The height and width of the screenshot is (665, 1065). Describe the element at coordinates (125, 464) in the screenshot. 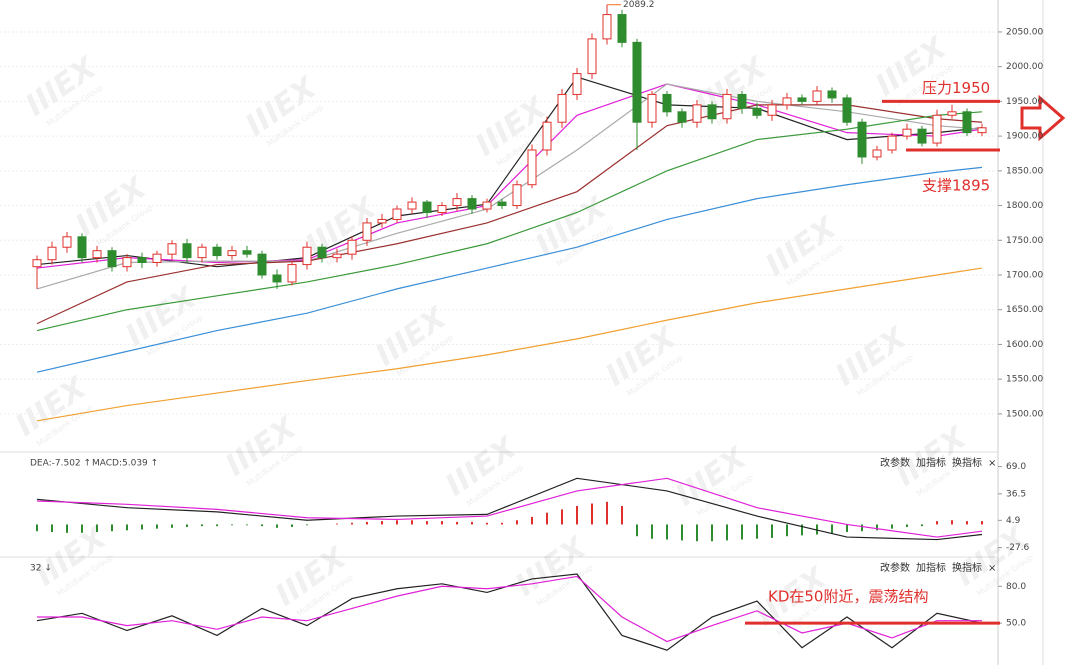

I see `indicator-header: MACD:5.039 ↑` at that location.